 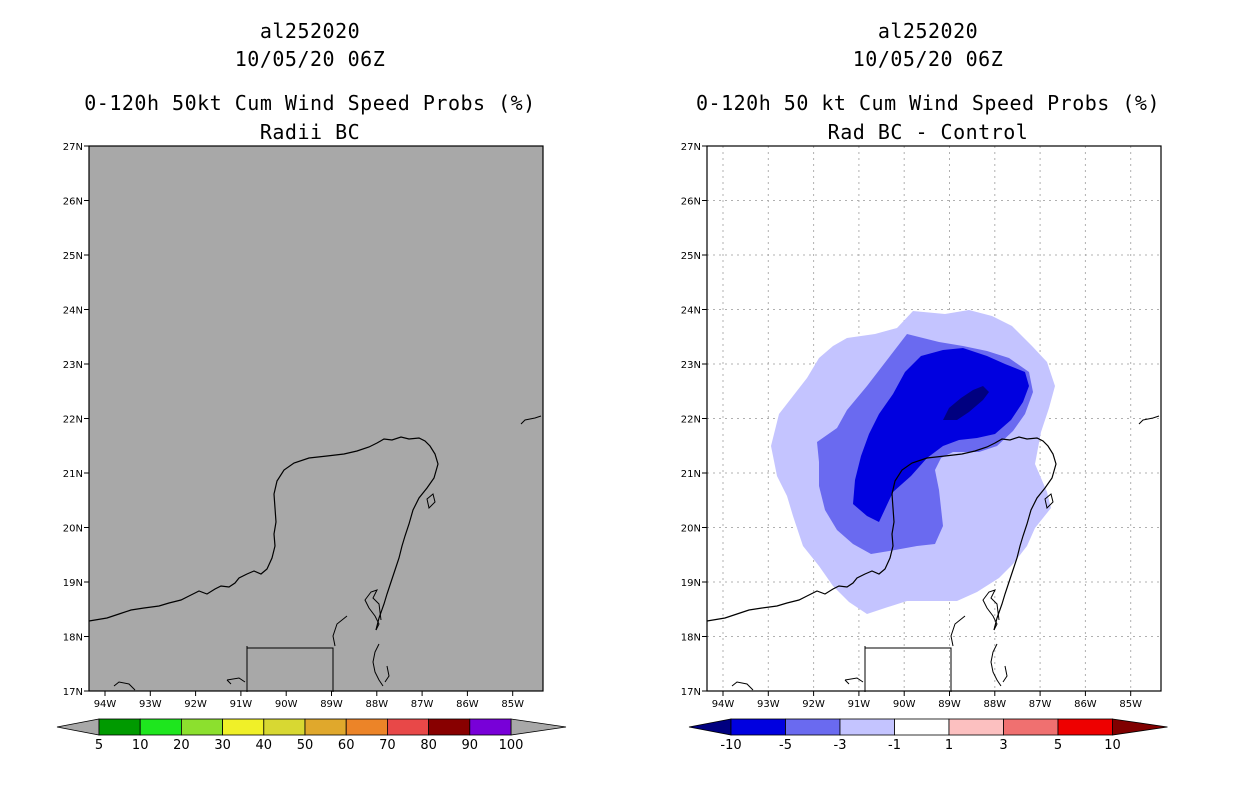 What do you see at coordinates (894, 745) in the screenshot?
I see `colorbar-label: -1` at bounding box center [894, 745].